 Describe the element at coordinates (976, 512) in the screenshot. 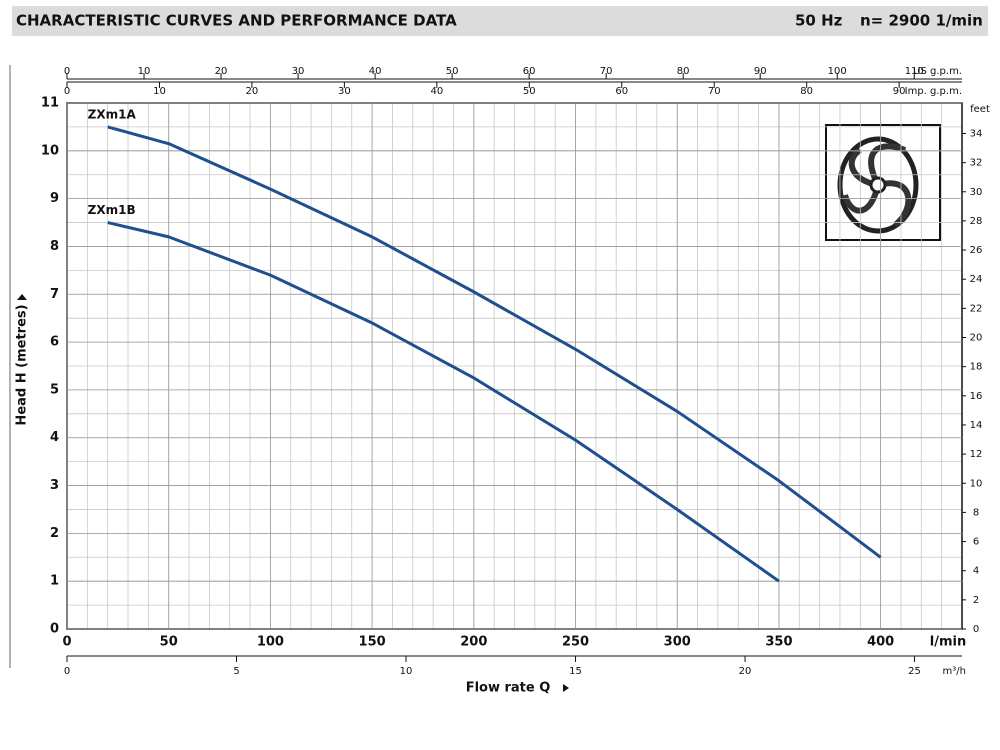

I see `y2-tick-label: 8` at that location.